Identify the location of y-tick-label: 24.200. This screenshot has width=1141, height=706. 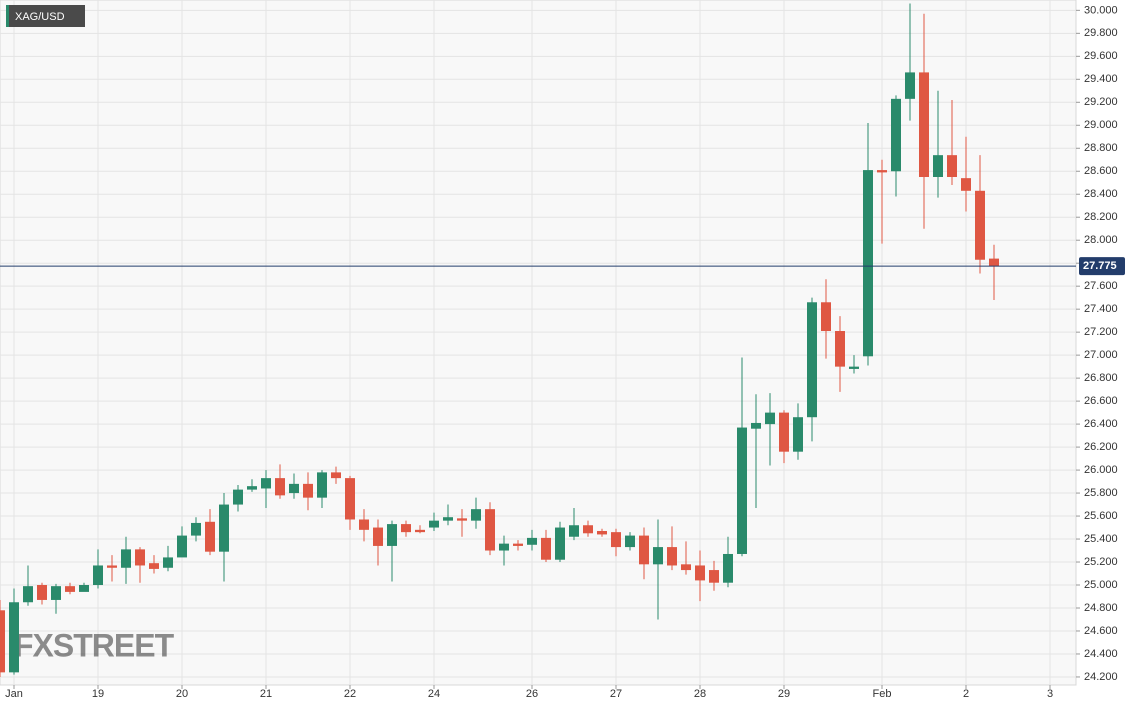
(1101, 677).